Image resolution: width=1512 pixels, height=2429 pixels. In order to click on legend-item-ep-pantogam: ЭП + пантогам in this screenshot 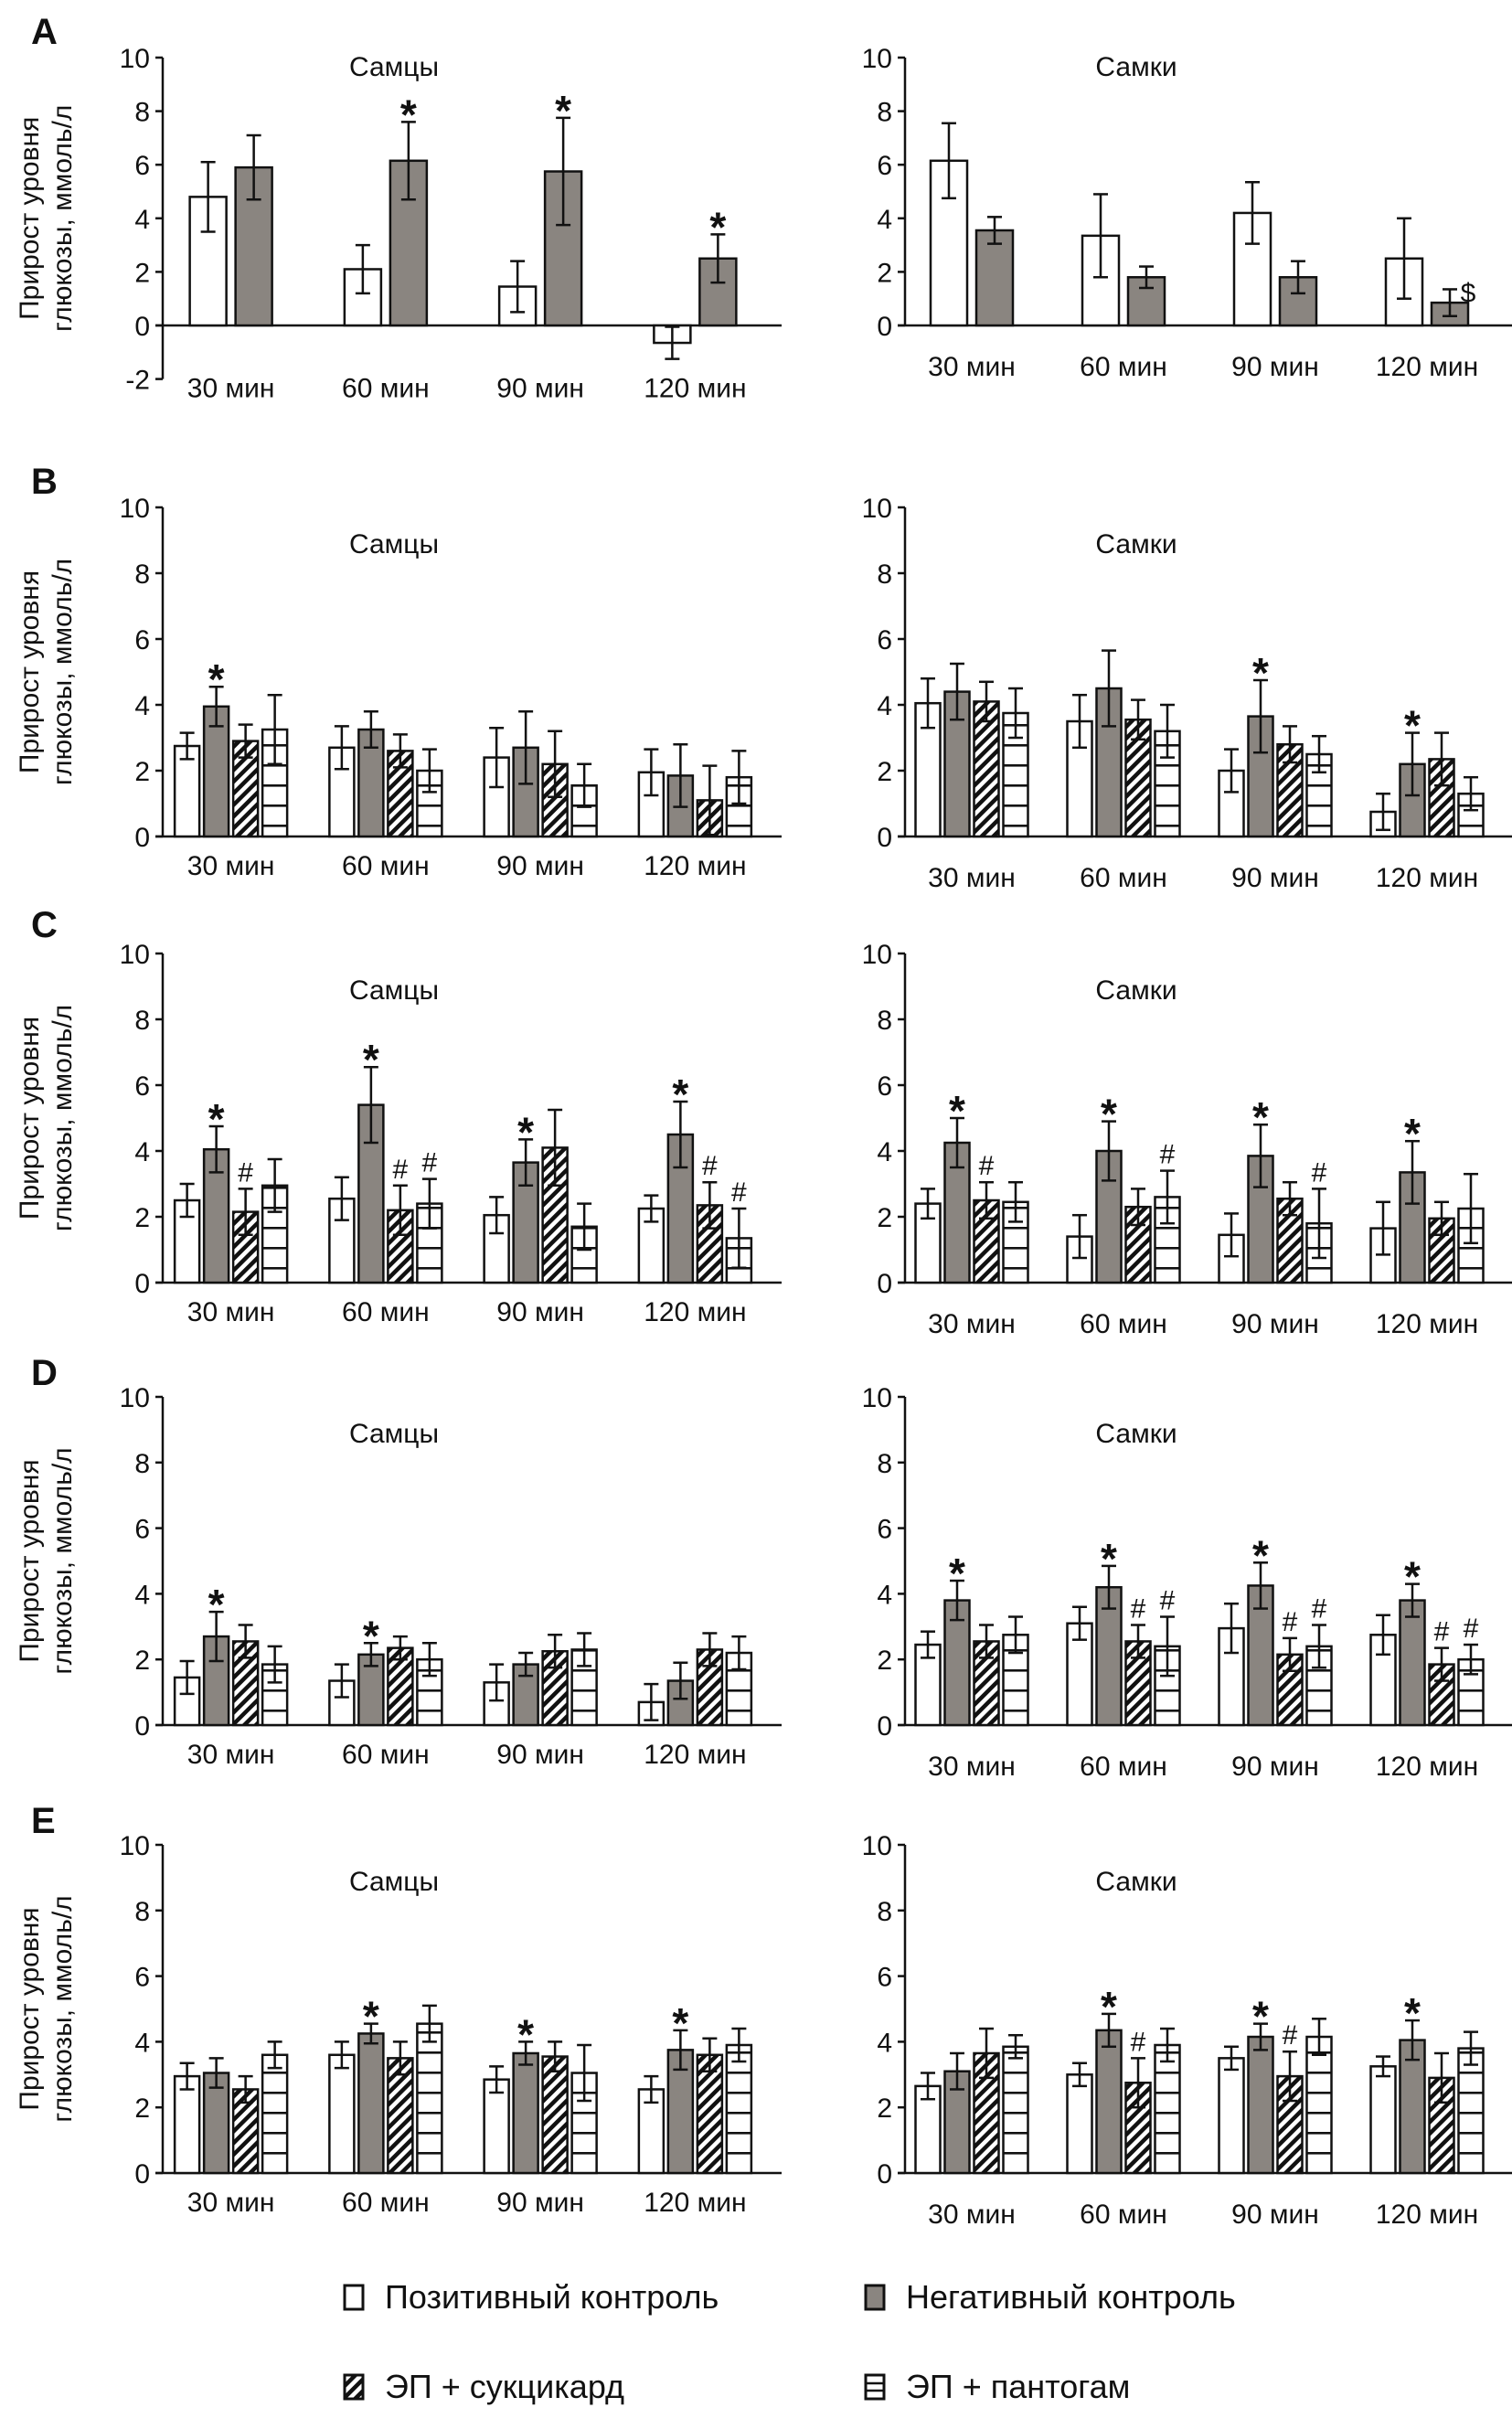, I will do `click(997, 2387)`.